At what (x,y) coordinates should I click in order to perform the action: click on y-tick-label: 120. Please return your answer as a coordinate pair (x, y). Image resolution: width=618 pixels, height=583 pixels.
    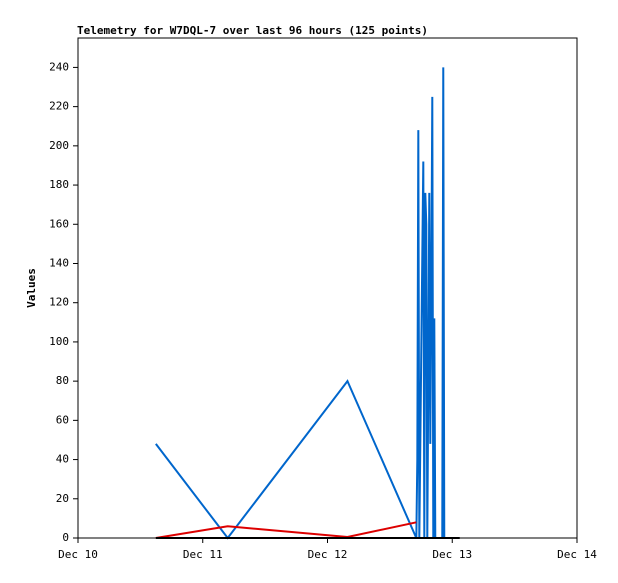
    Looking at the image, I should click on (59, 302).